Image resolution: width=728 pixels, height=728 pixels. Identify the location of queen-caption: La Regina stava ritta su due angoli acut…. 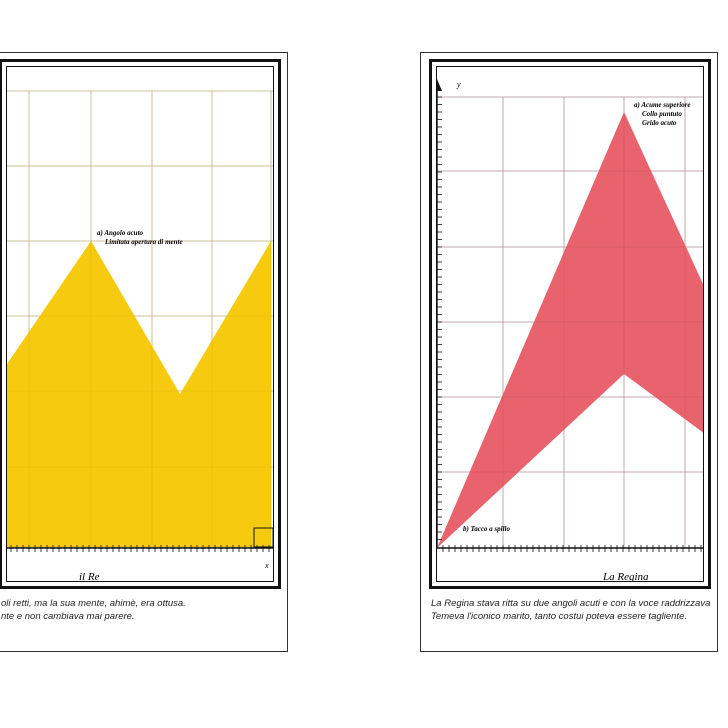
(571, 610).